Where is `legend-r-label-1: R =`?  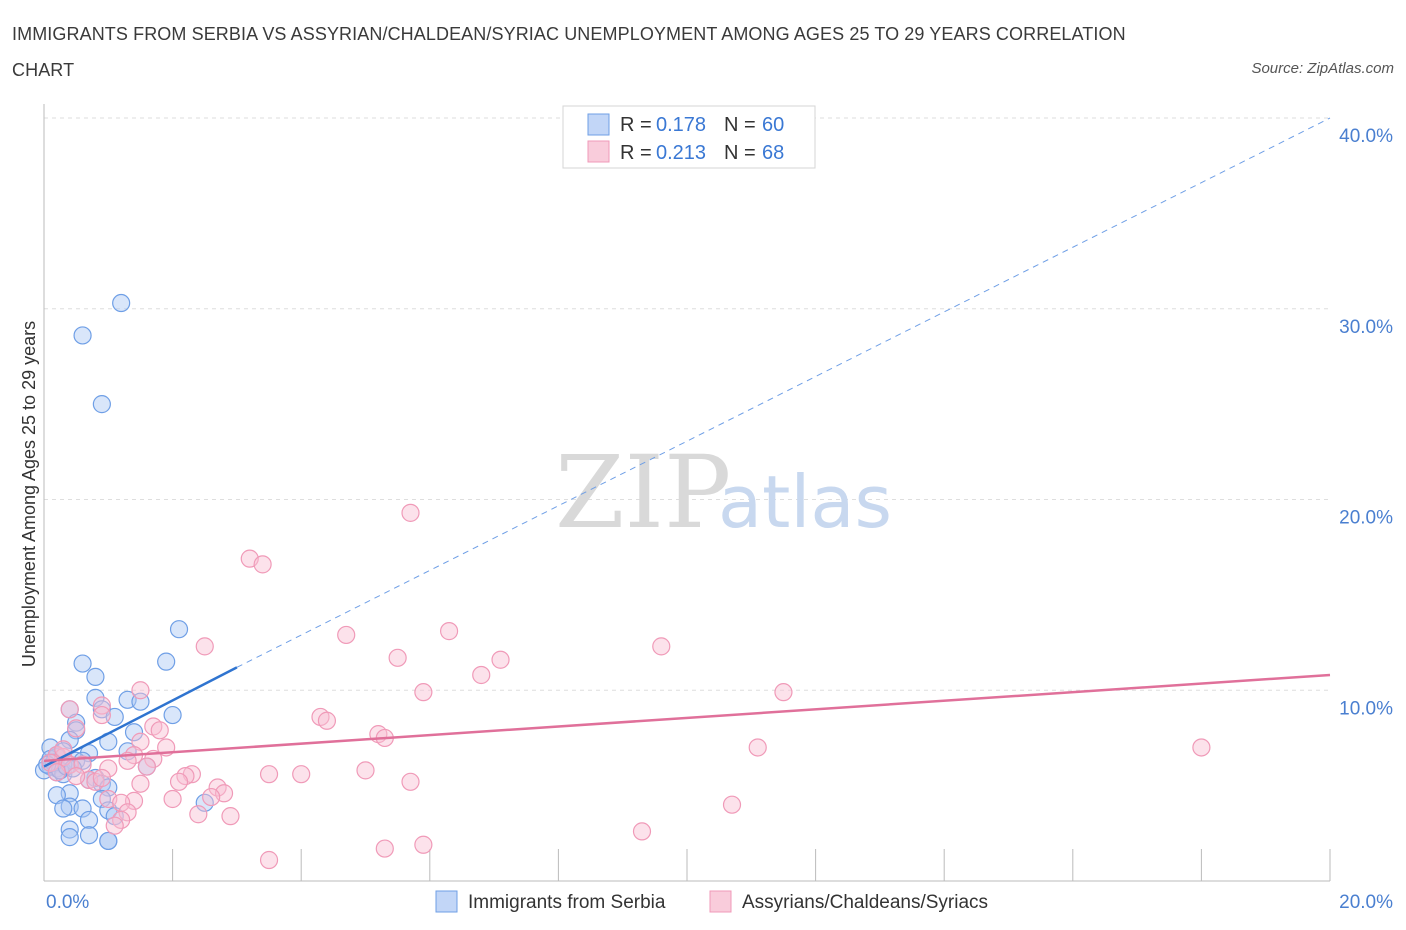 legend-r-label-1: R = is located at coordinates (636, 125).